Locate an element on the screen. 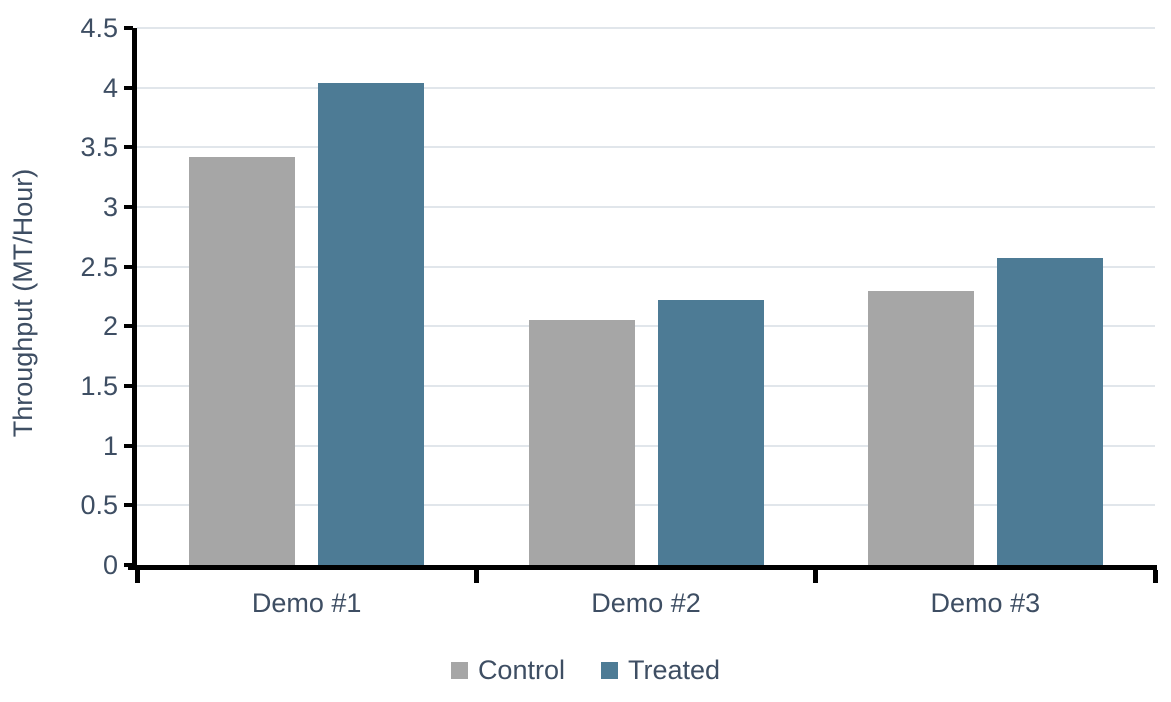  legend-entry-control: Control is located at coordinates (507, 670).